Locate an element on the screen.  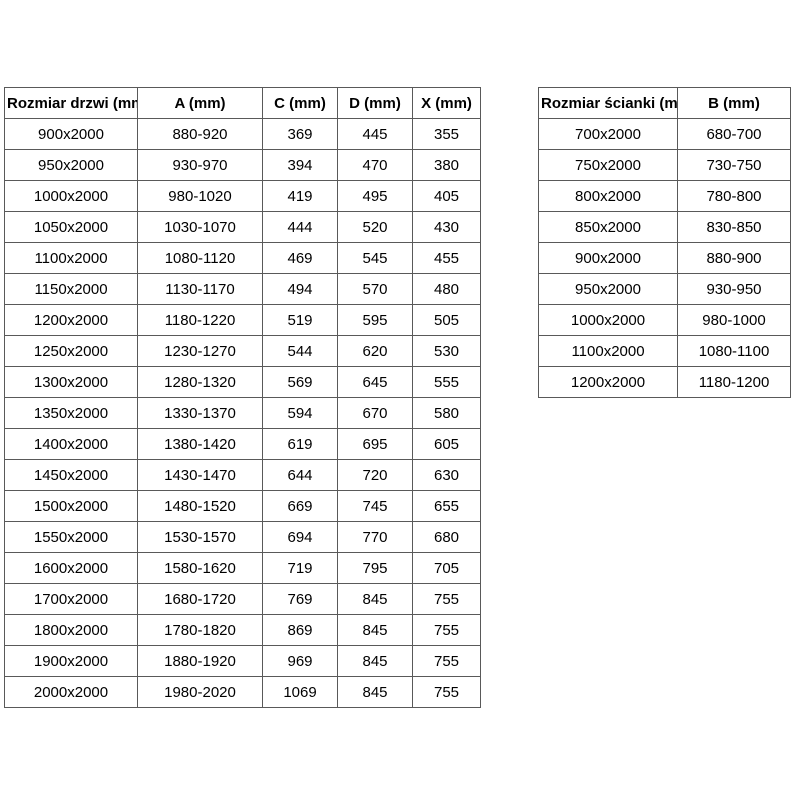
table-cell: 1250x2000 is located at coordinates (71, 351).